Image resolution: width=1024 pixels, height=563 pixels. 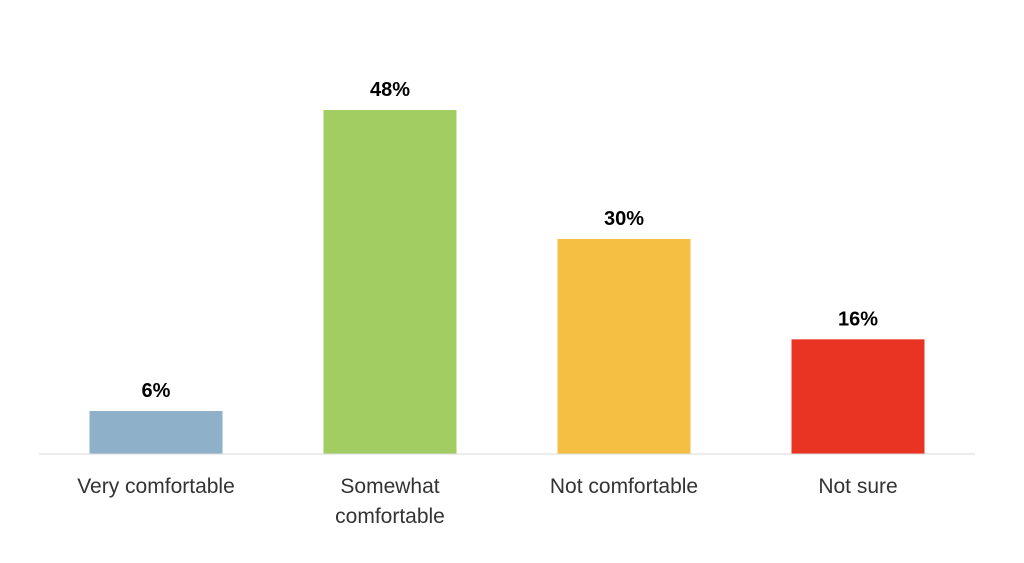 I want to click on x-tick-label: Not sure, so click(x=858, y=486).